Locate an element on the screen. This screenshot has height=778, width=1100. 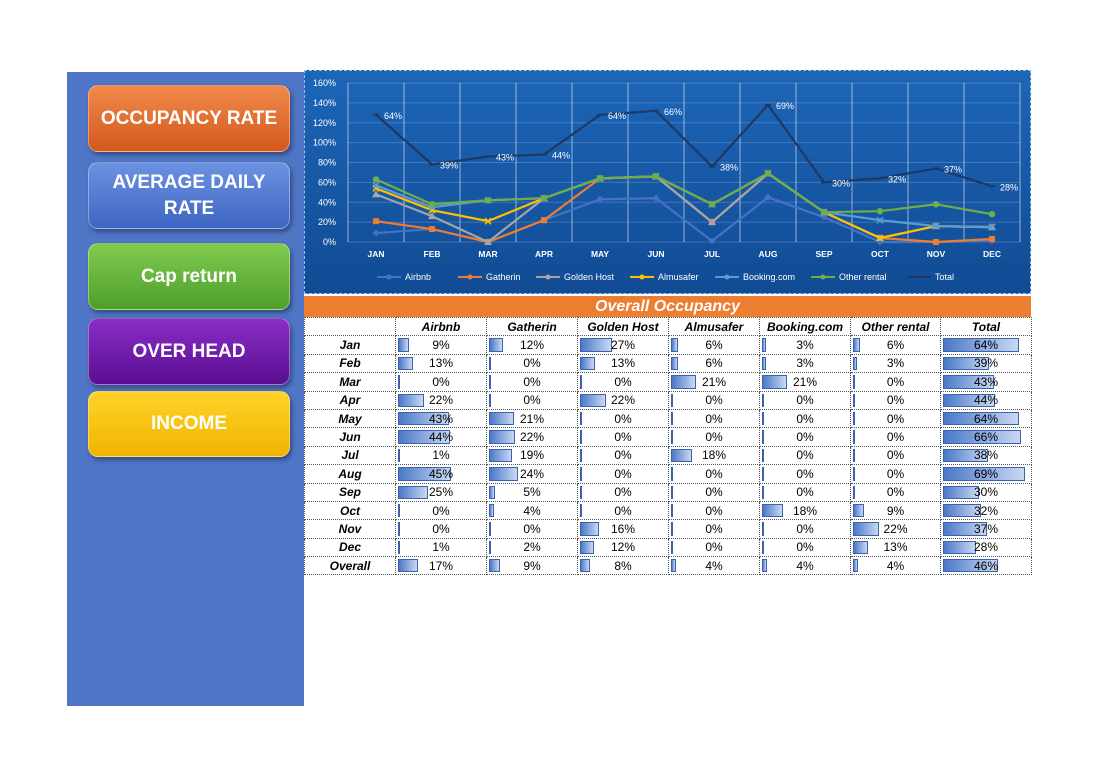
cap-return-button: Cap return is located at coordinates (189, 276).